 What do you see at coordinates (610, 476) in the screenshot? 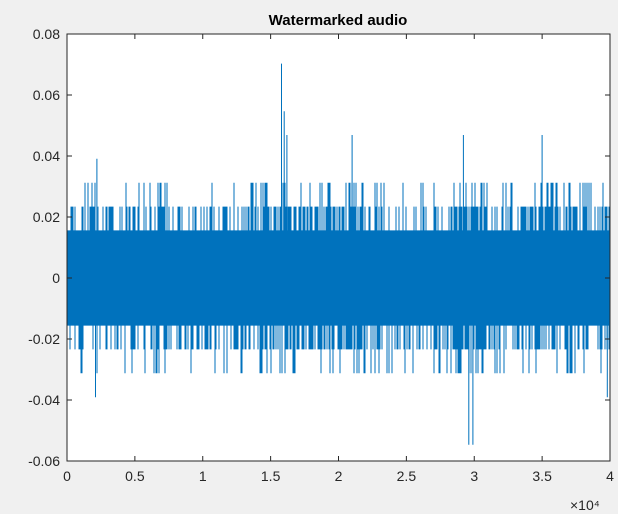
I see `x-tick-label: 4` at bounding box center [610, 476].